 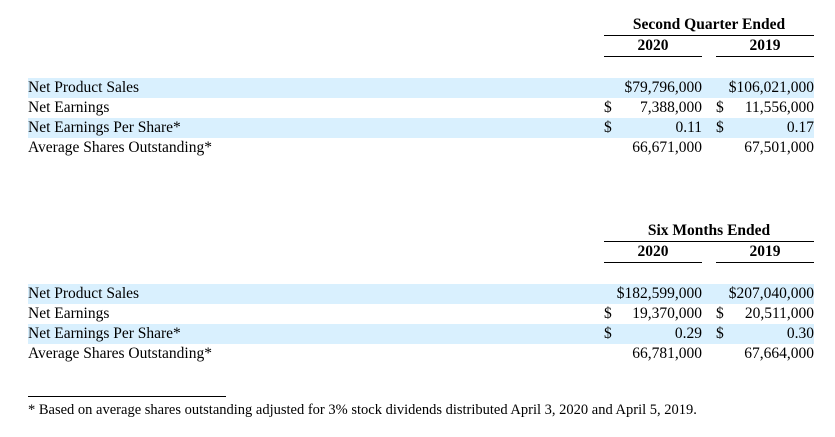 What do you see at coordinates (653, 334) in the screenshot?
I see `cell-2020: $ 0.29` at bounding box center [653, 334].